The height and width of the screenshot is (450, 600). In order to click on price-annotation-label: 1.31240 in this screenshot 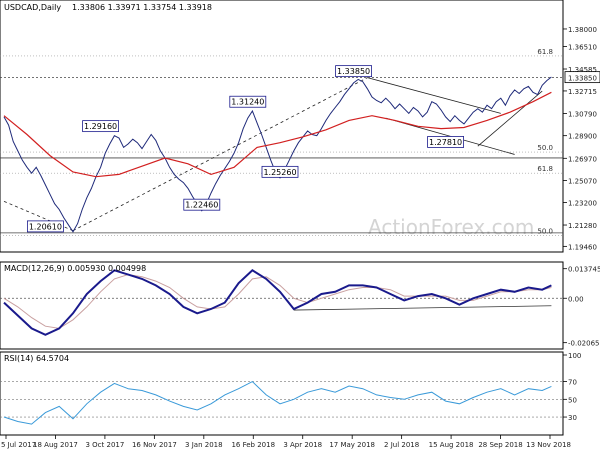, I will do `click(247, 102)`.